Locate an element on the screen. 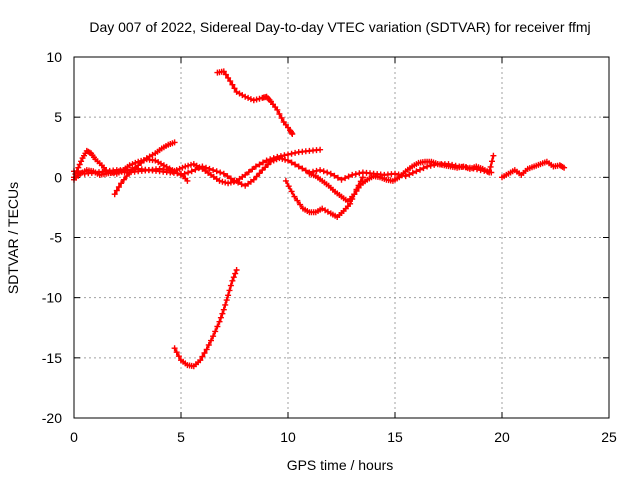 Image resolution: width=640 pixels, height=480 pixels. y-tick-label: -15 is located at coordinates (52, 358).